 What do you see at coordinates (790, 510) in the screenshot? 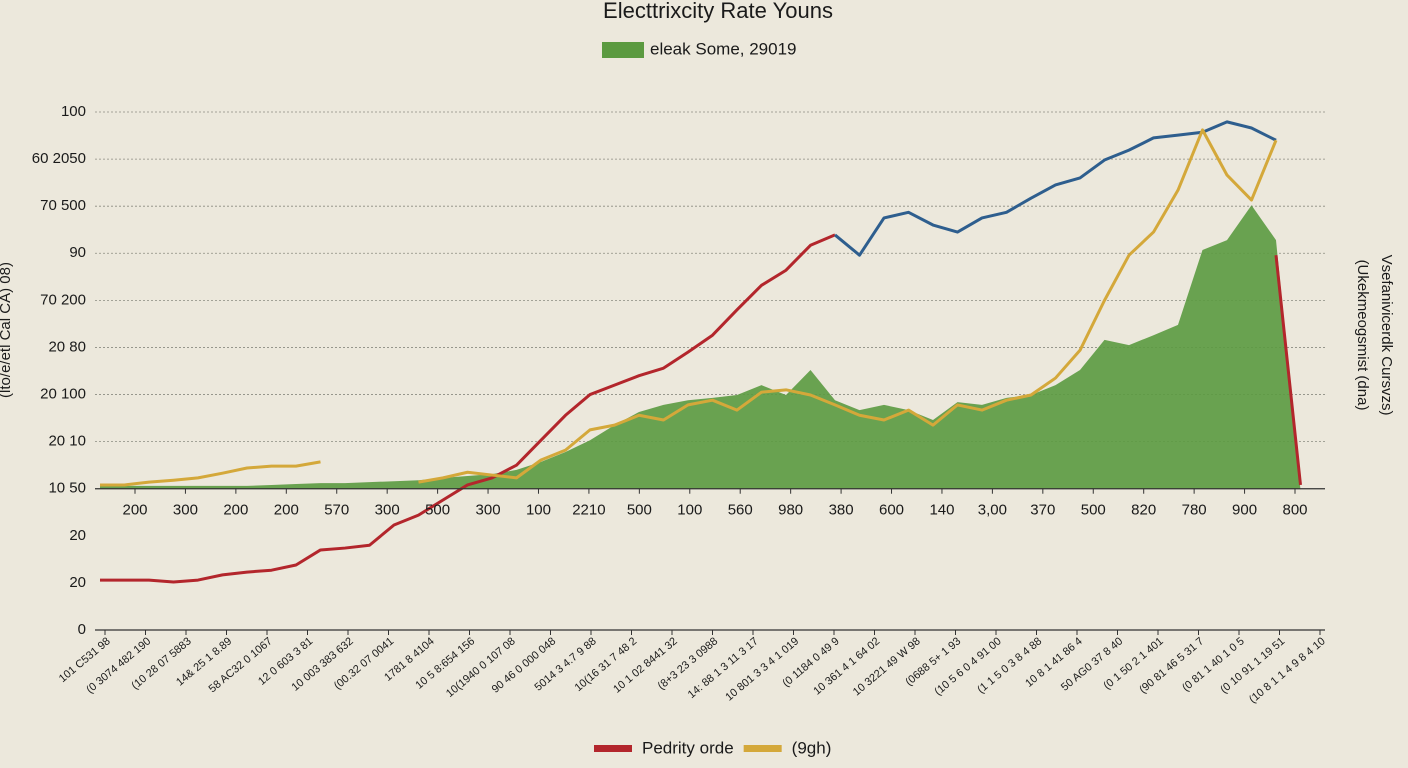
I see `x-tick-label: 980` at bounding box center [790, 510].